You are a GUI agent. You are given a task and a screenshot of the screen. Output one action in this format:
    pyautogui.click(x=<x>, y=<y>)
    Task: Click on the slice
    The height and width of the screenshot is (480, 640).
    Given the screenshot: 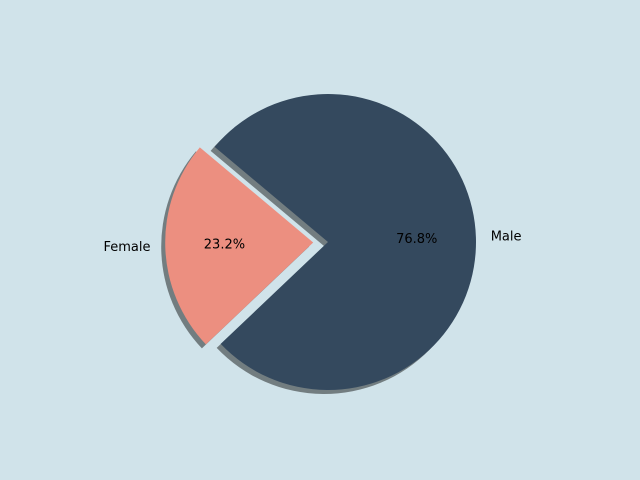 What is the action you would take?
    pyautogui.click(x=239, y=246)
    